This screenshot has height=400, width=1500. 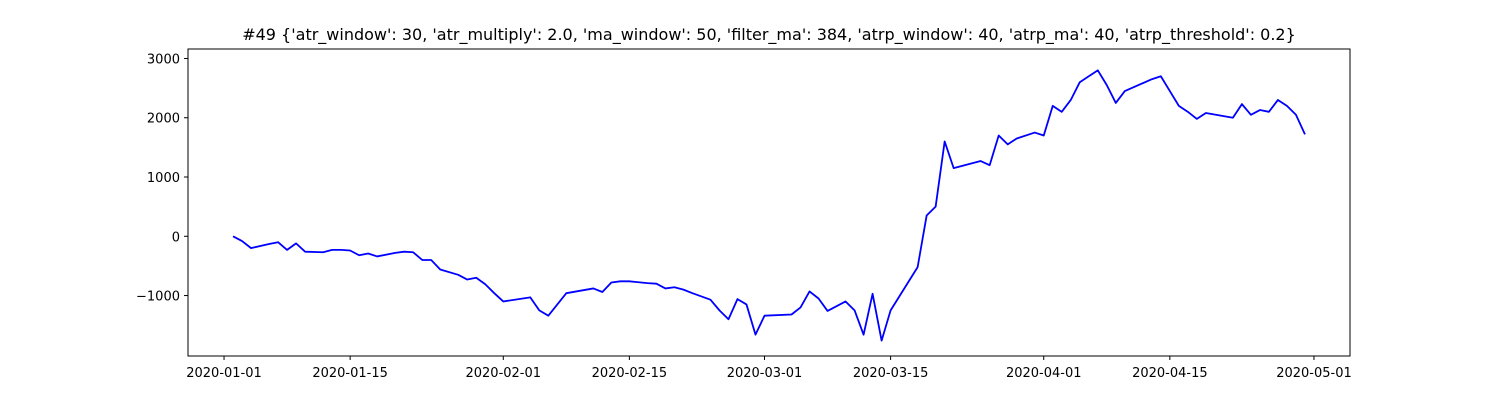 What do you see at coordinates (163, 59) in the screenshot?
I see `y-tick-label: 3000` at bounding box center [163, 59].